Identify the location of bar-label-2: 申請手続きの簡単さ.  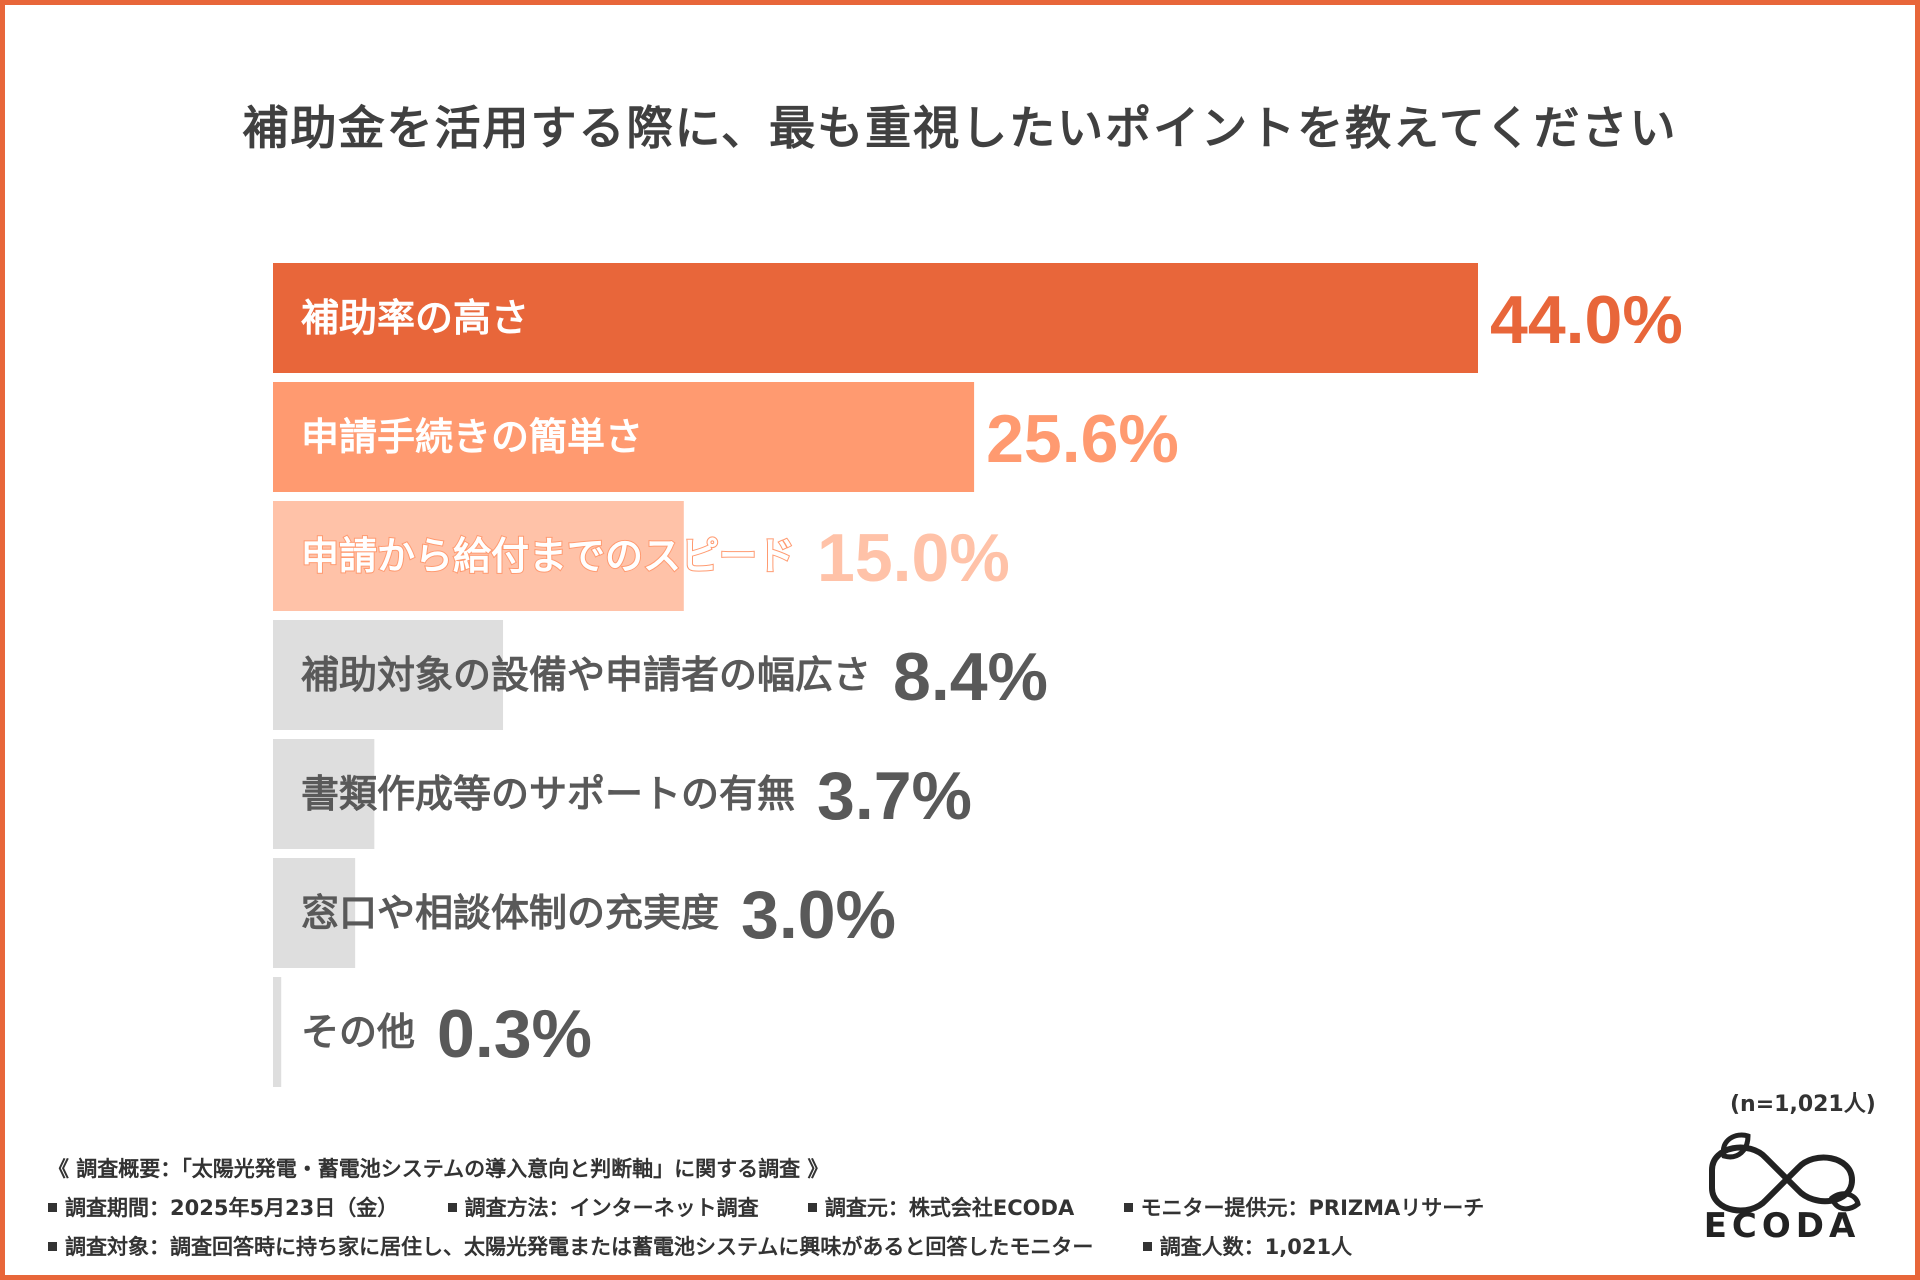
(472, 437).